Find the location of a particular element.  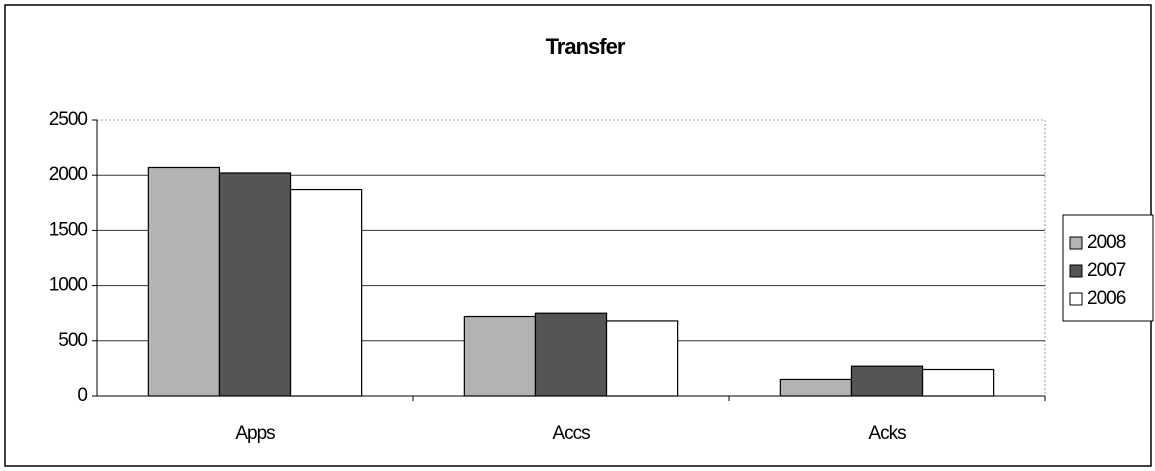

x-tick-label: Apps is located at coordinates (255, 433).